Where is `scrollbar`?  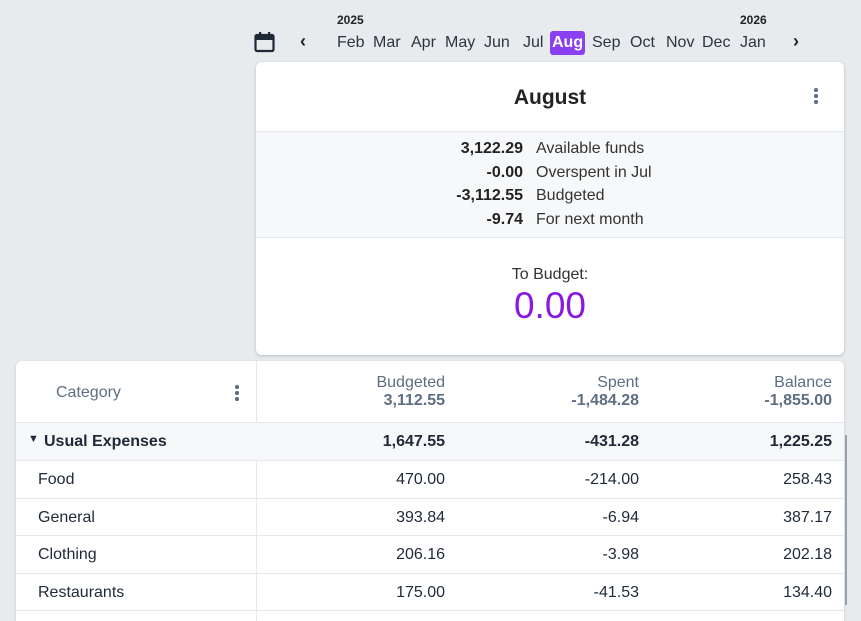 scrollbar is located at coordinates (846, 520).